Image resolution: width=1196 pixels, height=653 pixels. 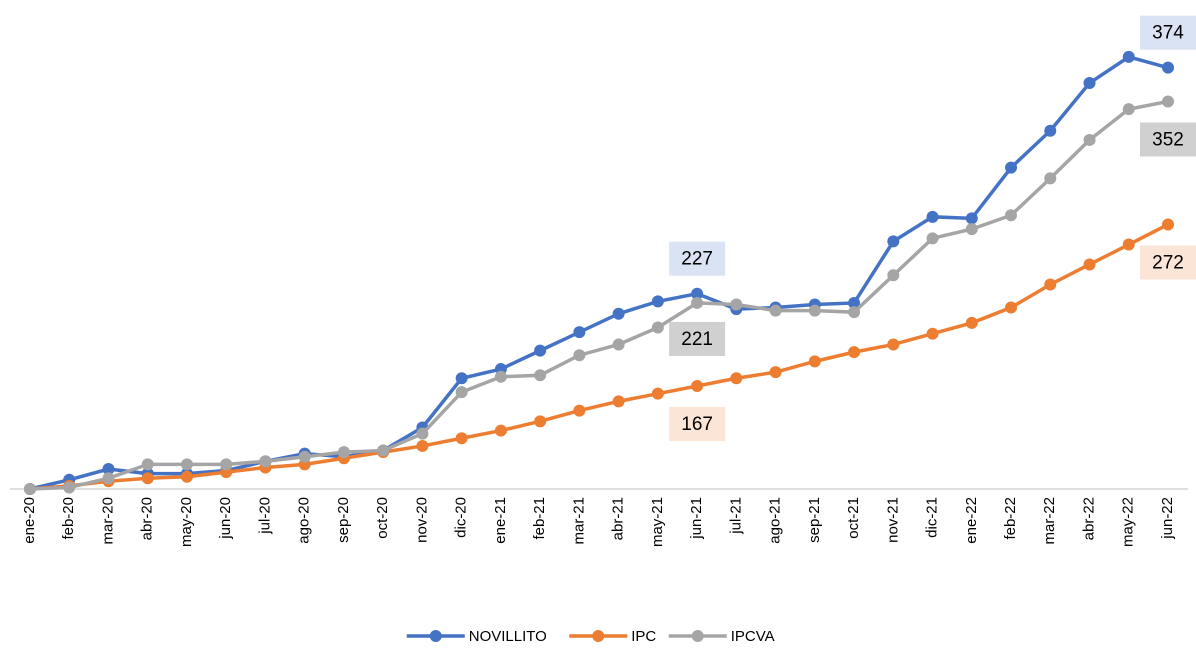 I want to click on x-tick-label: jul-21, so click(x=735, y=516).